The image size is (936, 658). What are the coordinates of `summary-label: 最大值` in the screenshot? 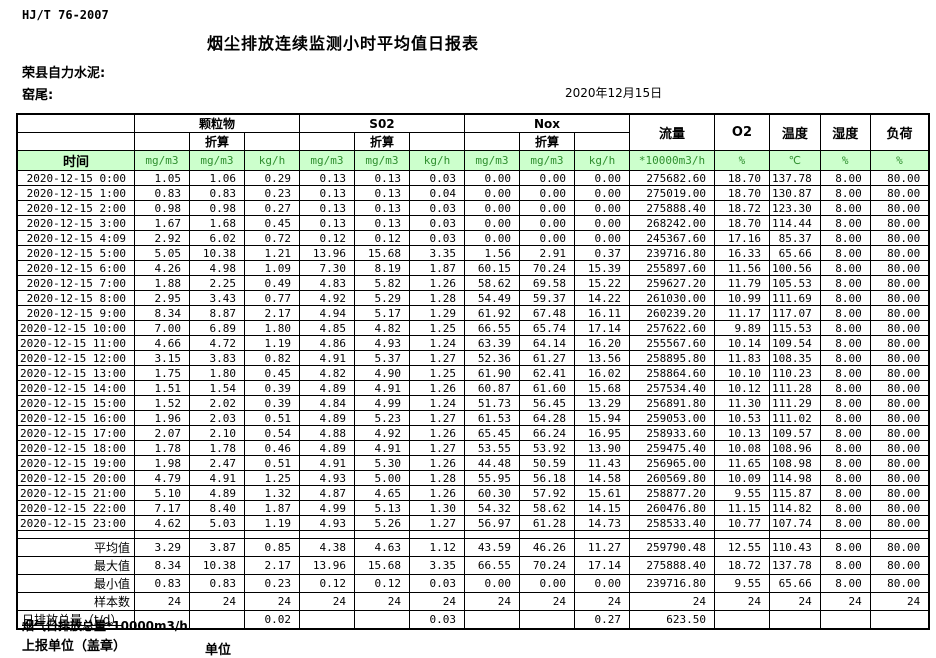 It's located at (75, 565).